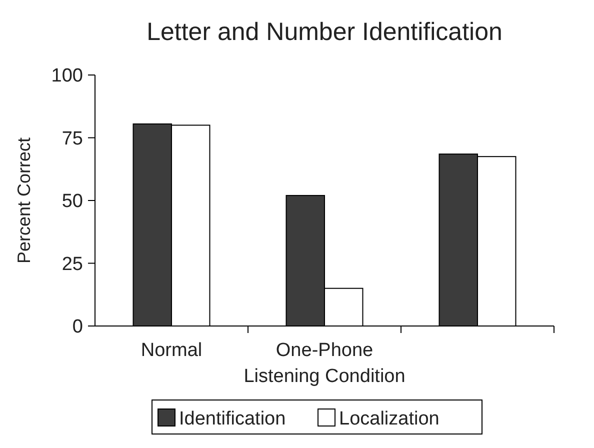 This screenshot has width=594, height=448. I want to click on y-axis-title: Percent Correct, so click(24, 200).